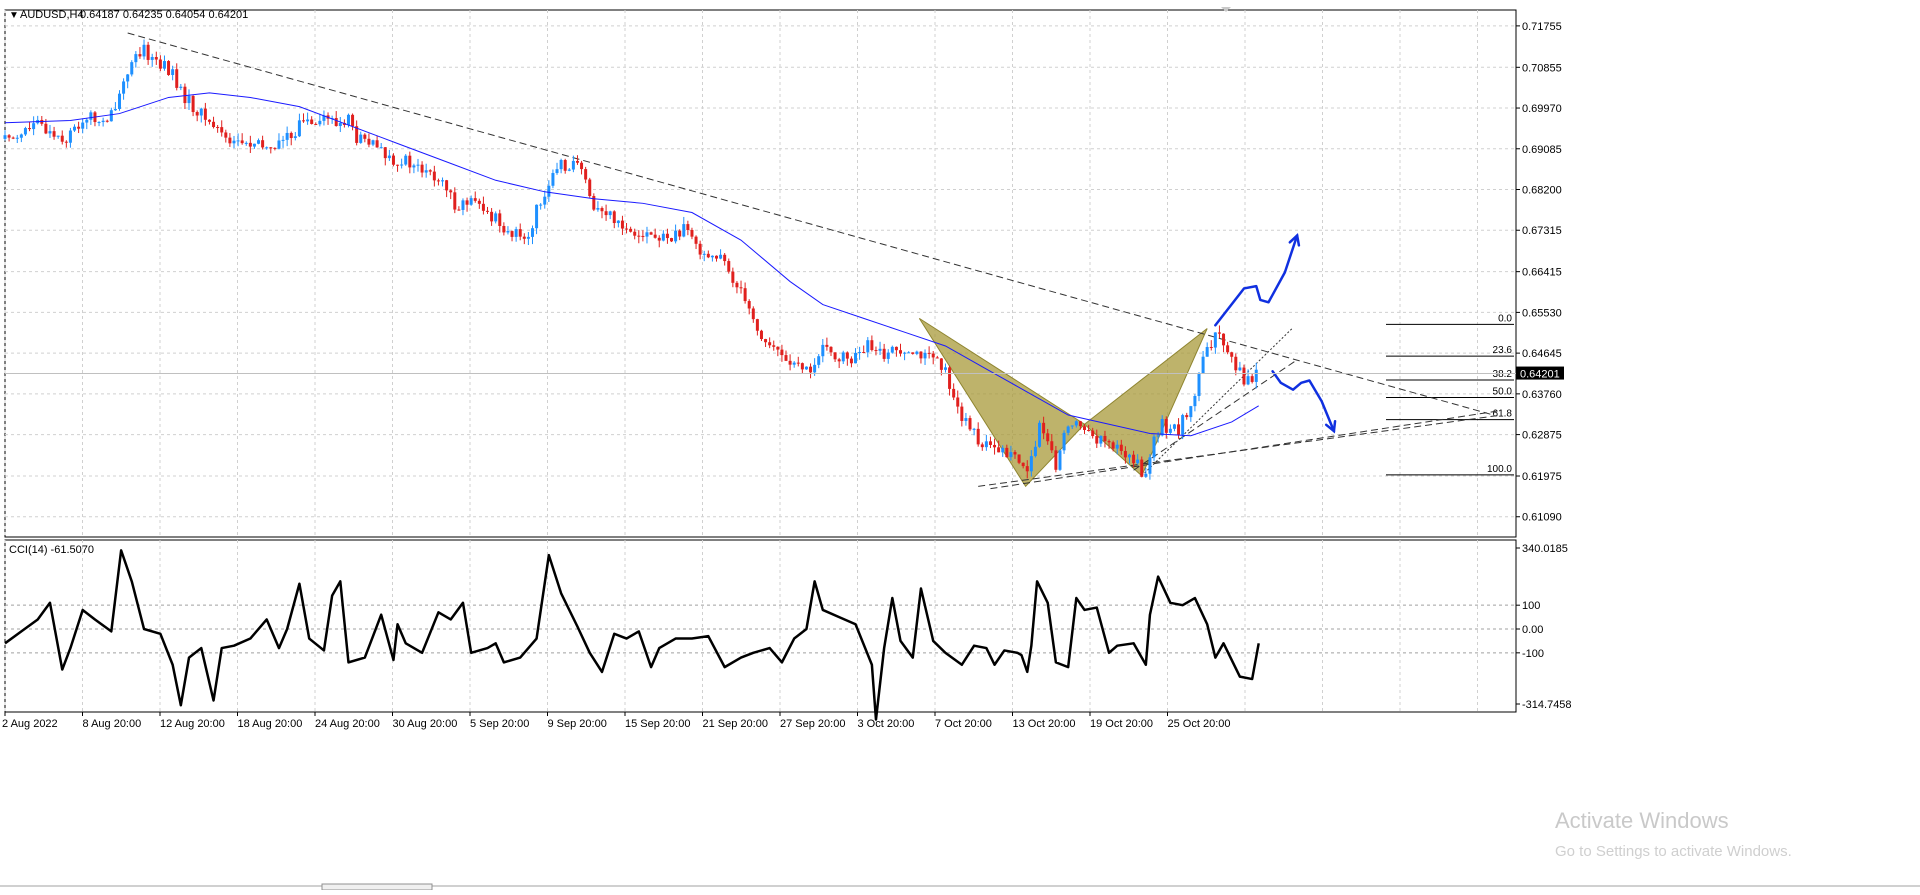 The width and height of the screenshot is (1920, 895). What do you see at coordinates (192, 724) in the screenshot?
I see `time-tick-label: 12 Aug 20:00` at bounding box center [192, 724].